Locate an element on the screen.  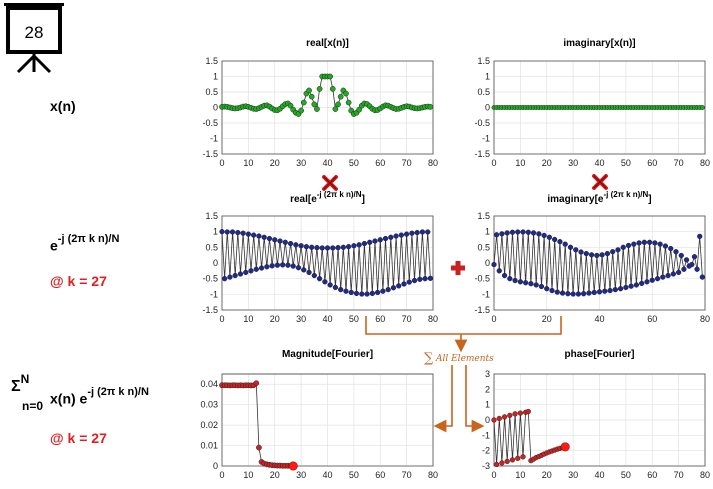
x-tick-label: 40 is located at coordinates (599, 163).